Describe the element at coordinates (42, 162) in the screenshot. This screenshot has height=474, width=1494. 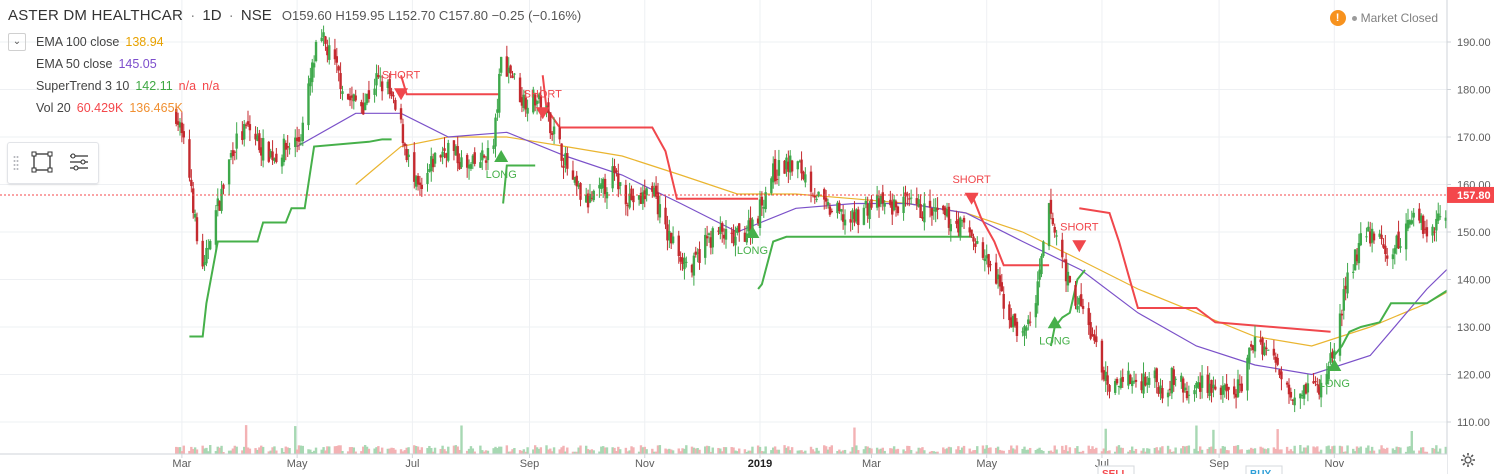
I see `rectangle-tool-icon` at that location.